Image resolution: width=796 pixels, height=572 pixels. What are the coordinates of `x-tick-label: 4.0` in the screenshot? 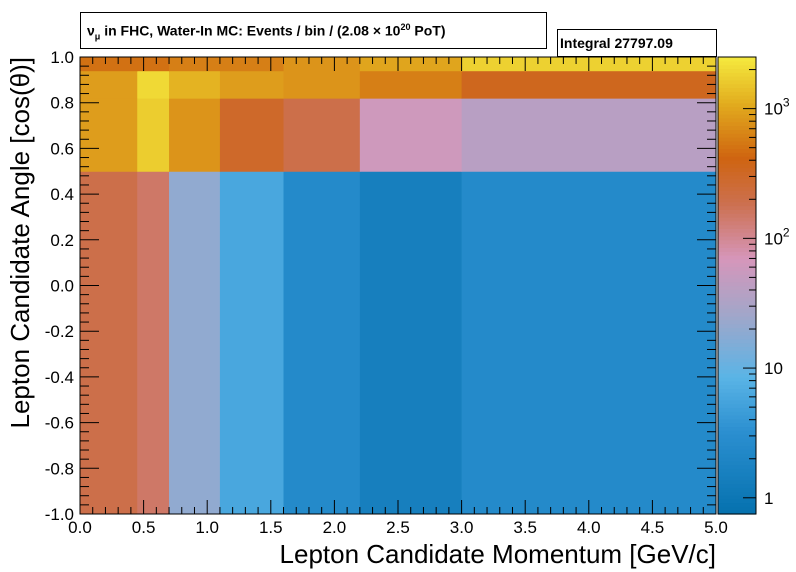 It's located at (589, 527).